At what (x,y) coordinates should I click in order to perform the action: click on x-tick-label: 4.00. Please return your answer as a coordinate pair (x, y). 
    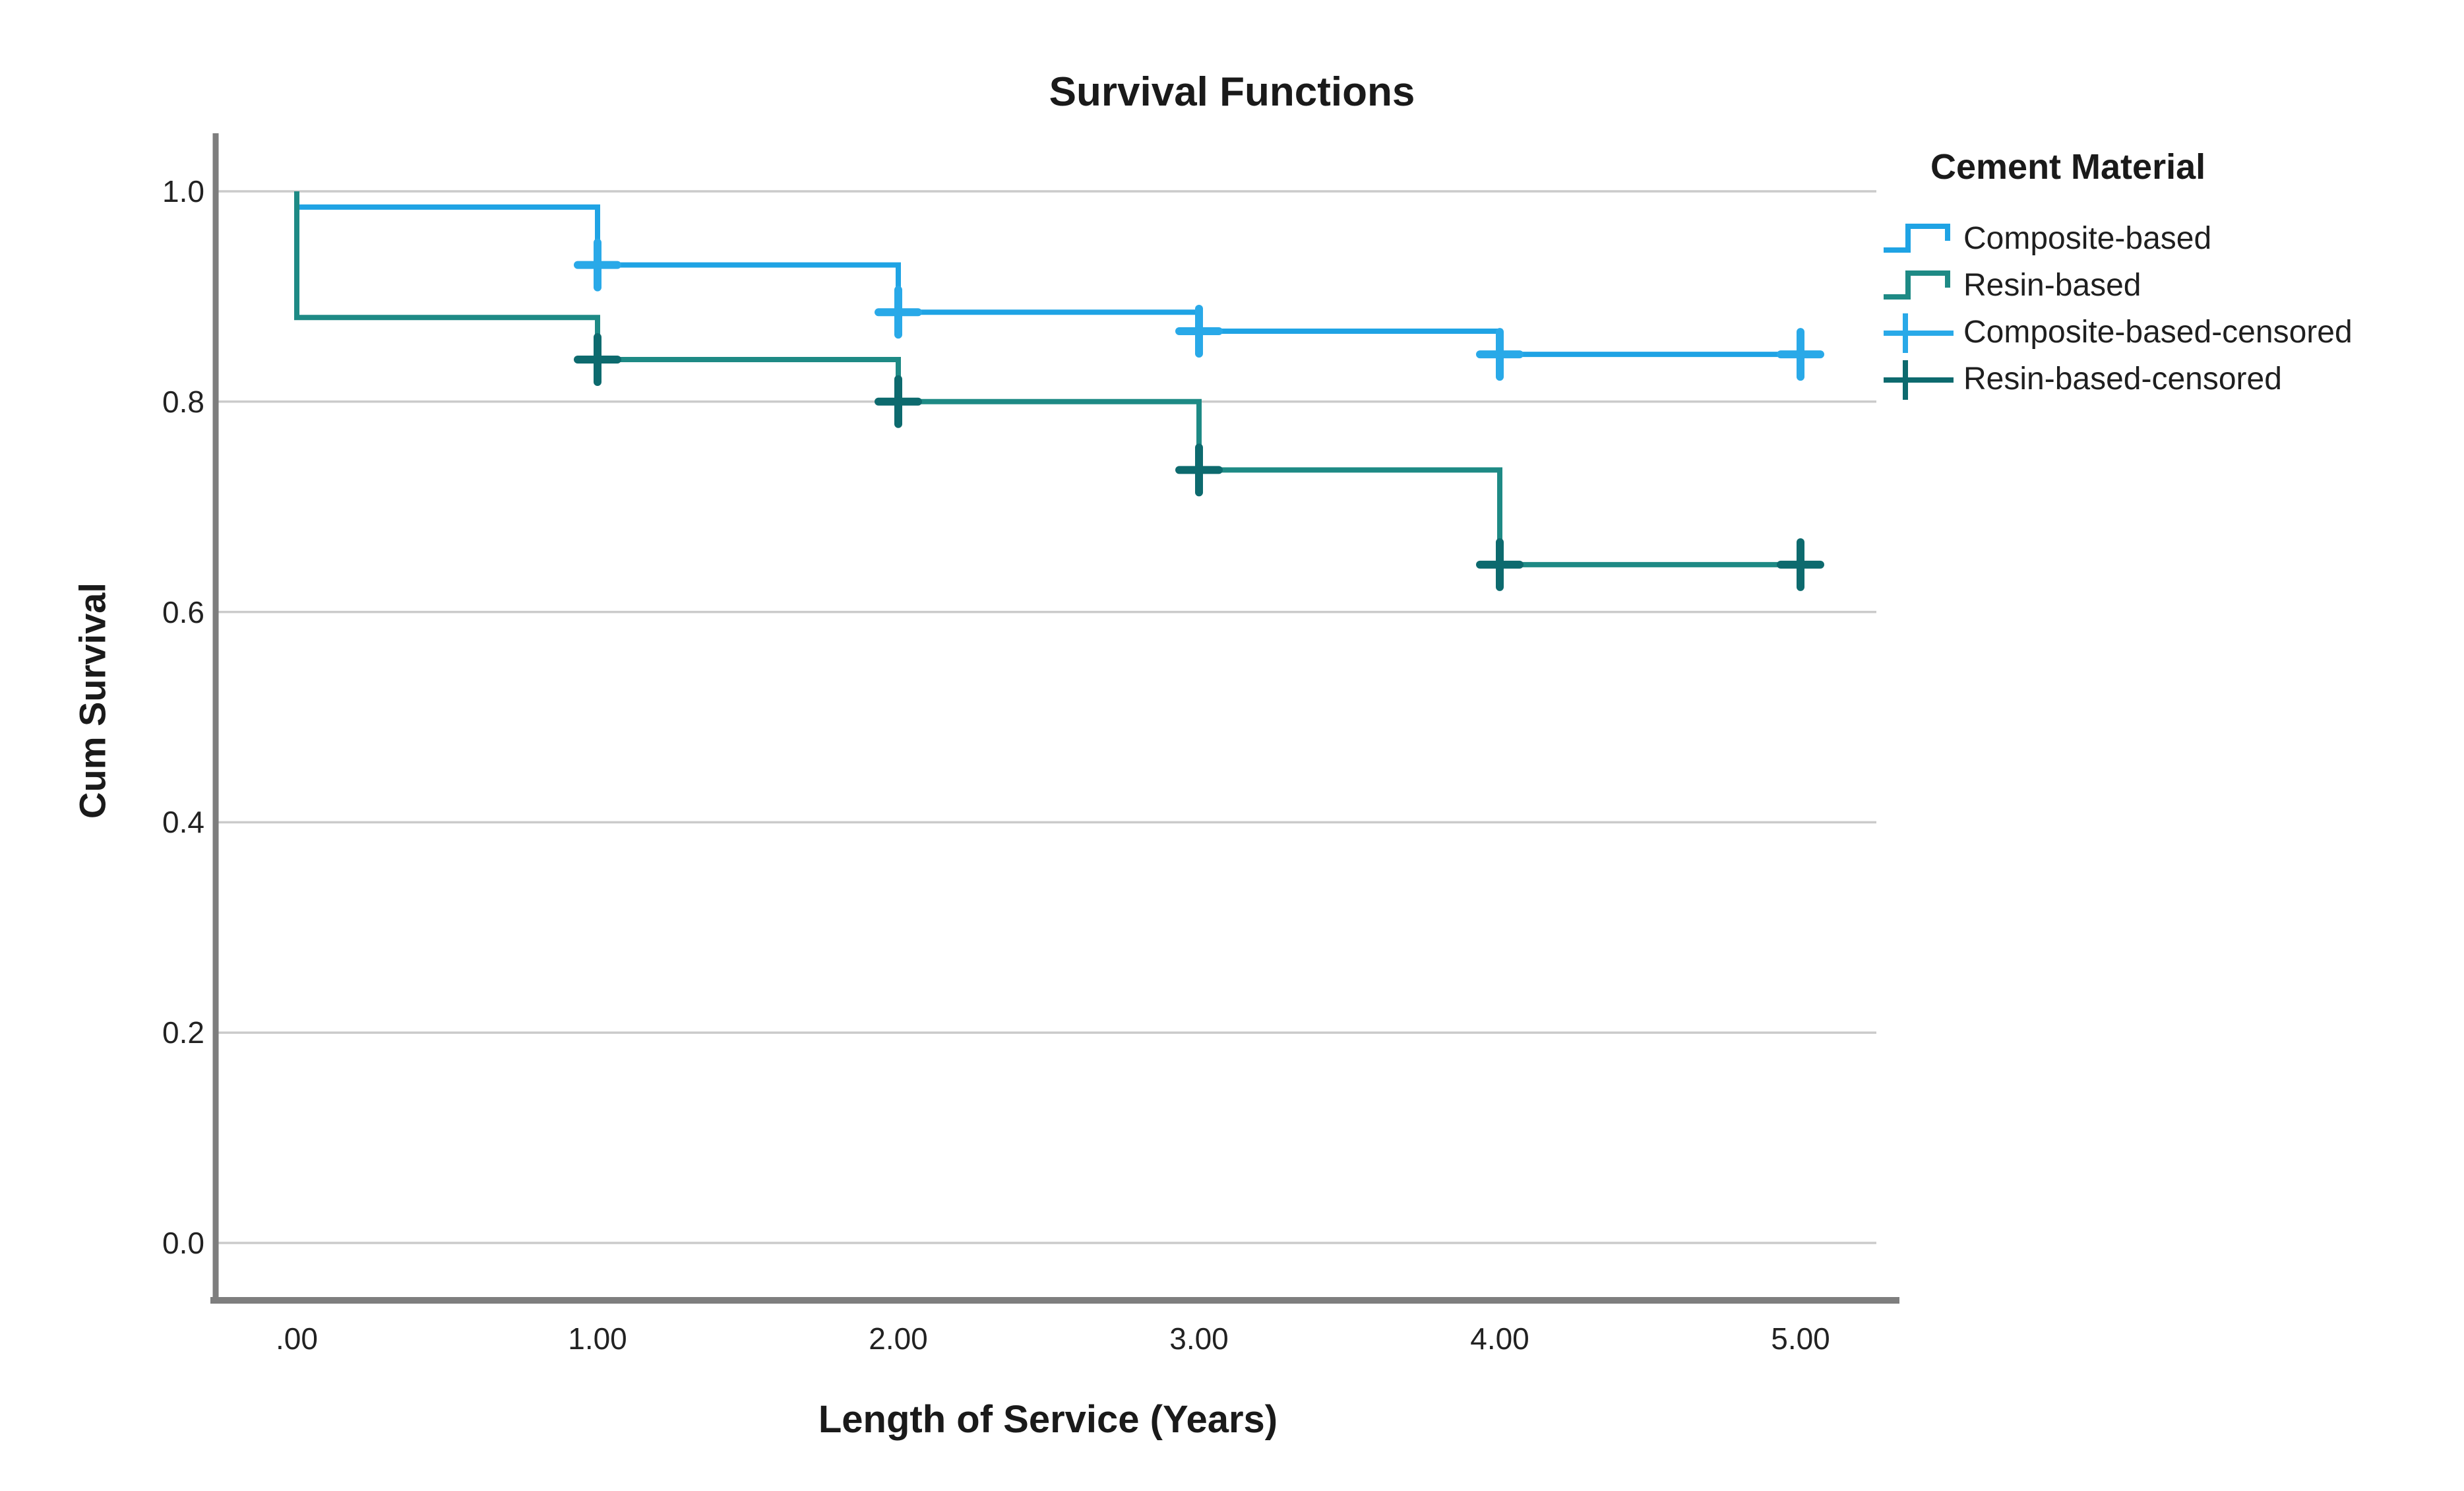
    Looking at the image, I should click on (1499, 1338).